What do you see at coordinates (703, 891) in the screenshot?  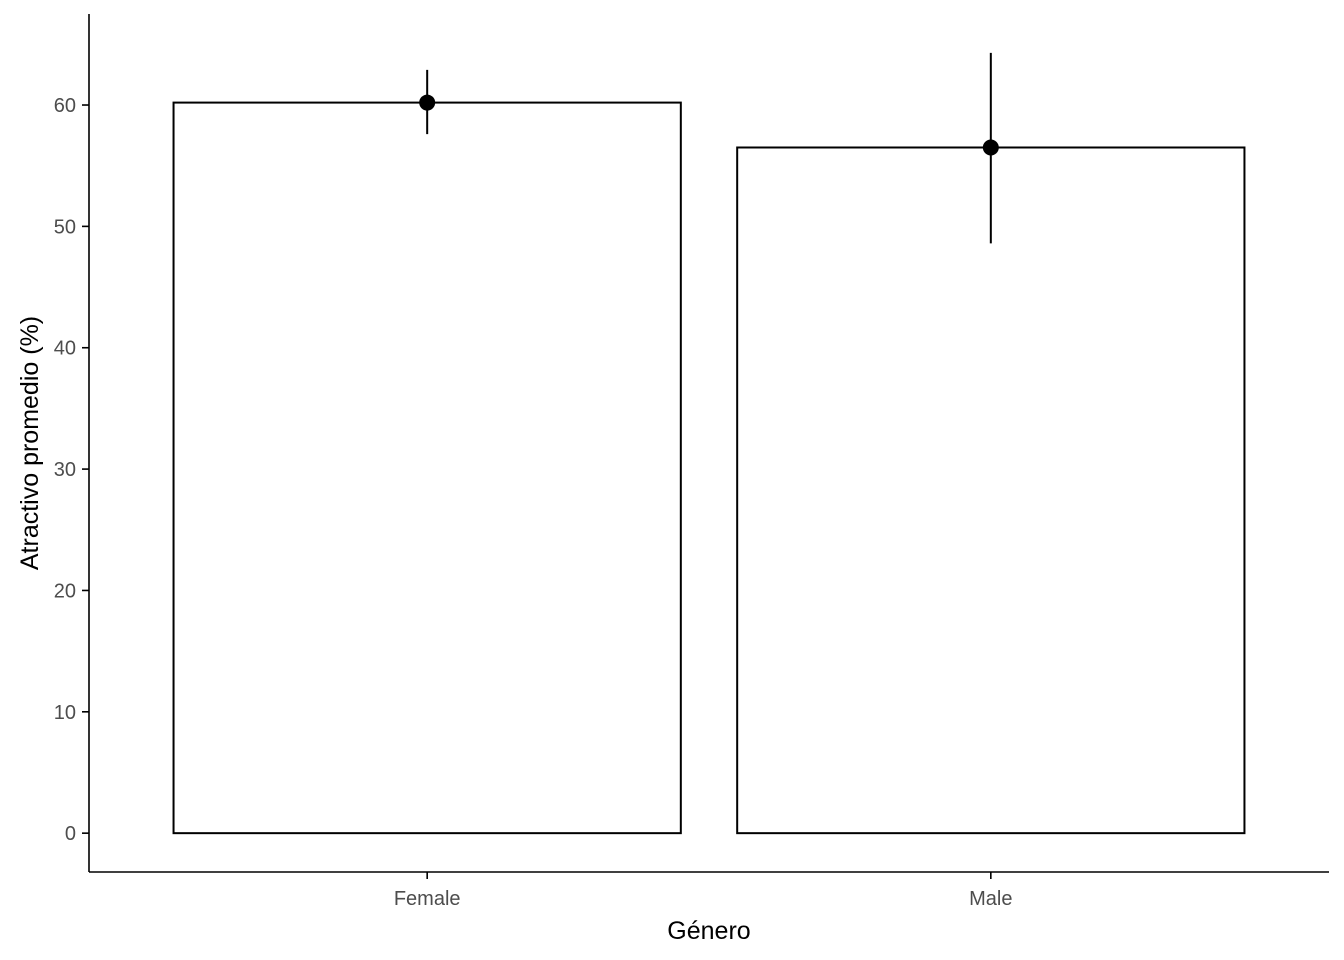 I see `x-ticks: Female Male` at bounding box center [703, 891].